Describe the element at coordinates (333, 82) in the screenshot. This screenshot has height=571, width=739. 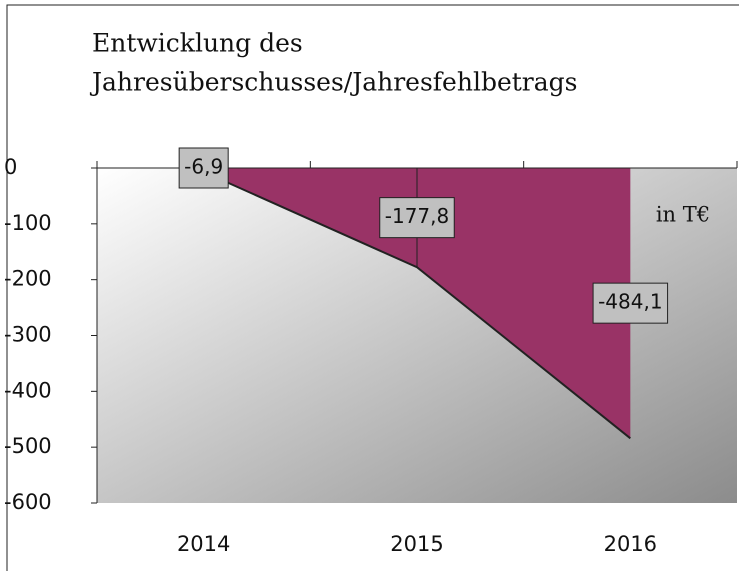
I see `chart-title: Jahresüberschusses/Jahresfehlbetrags` at that location.